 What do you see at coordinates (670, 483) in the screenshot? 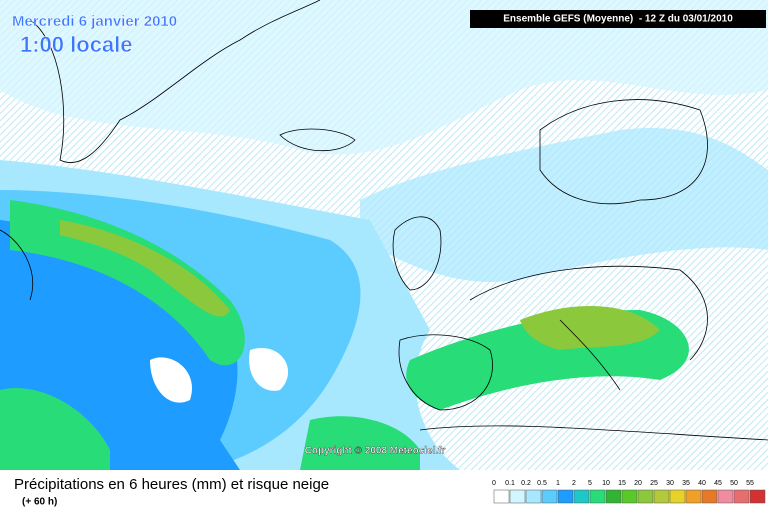
I see `legend-label: 30` at bounding box center [670, 483].